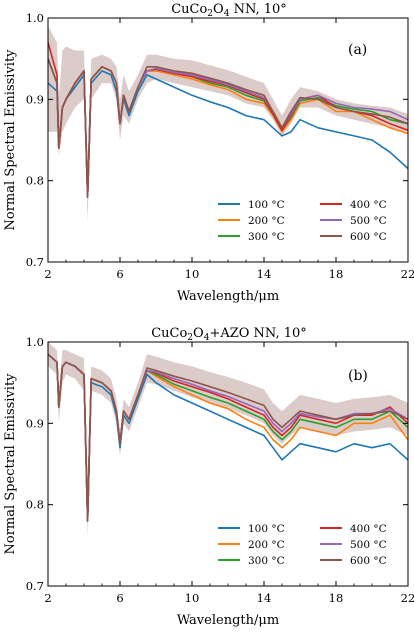 This screenshot has width=414, height=632. I want to click on panel-b-label: (b), so click(358, 376).